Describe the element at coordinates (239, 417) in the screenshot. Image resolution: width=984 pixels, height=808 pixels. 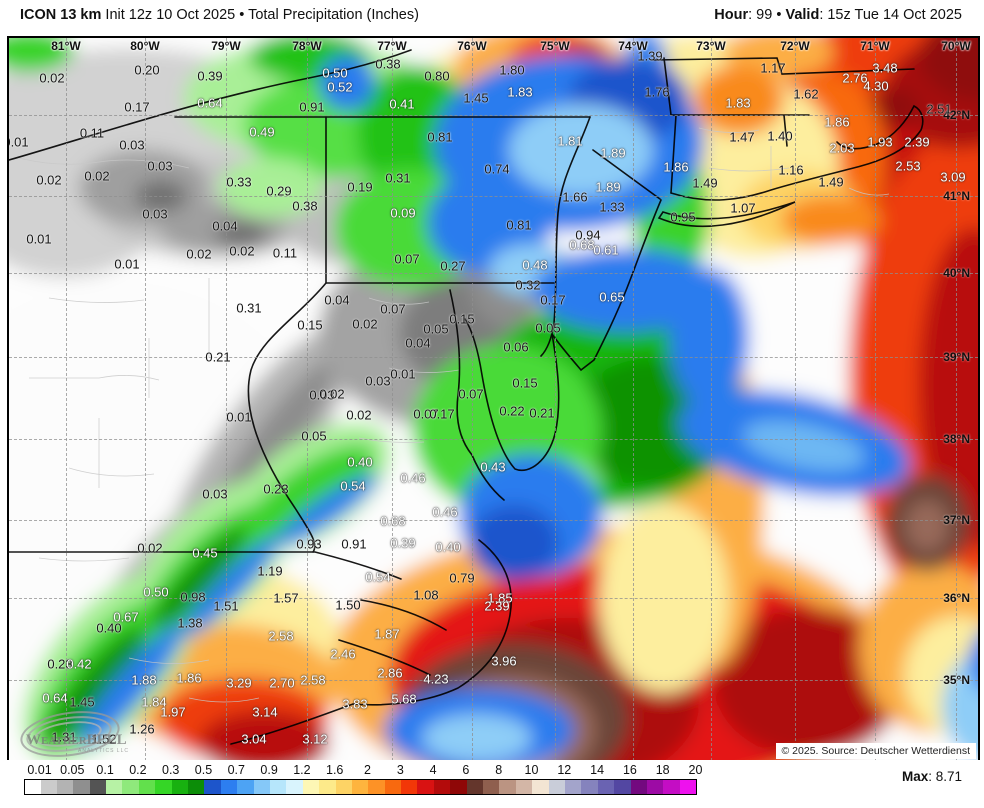
I see `precip-value-label: 0.01` at that location.